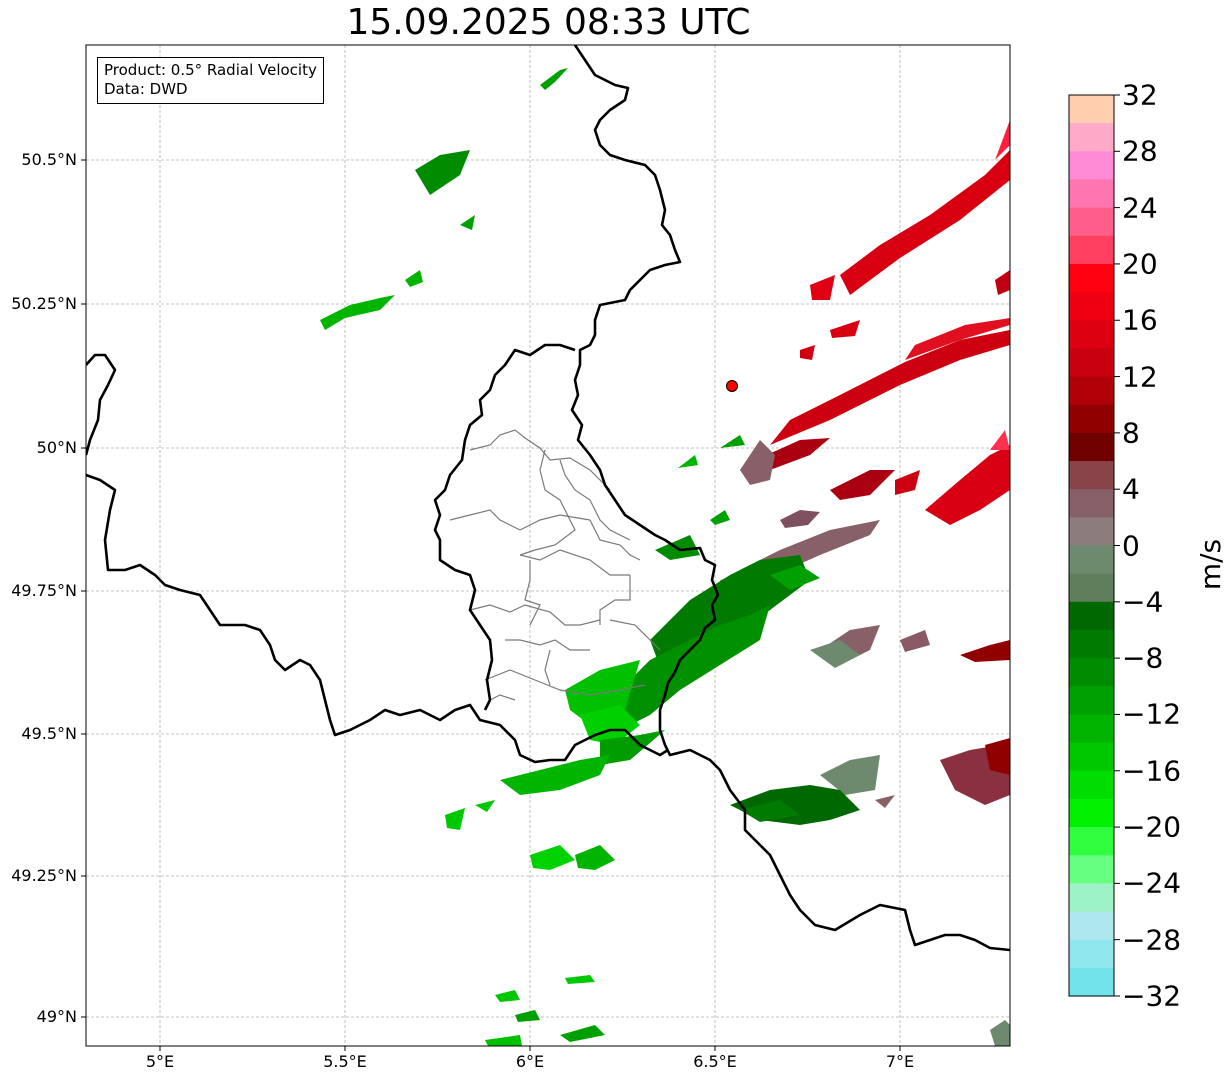  I want to click on colorbar-tick-label: 4, so click(1131, 489).